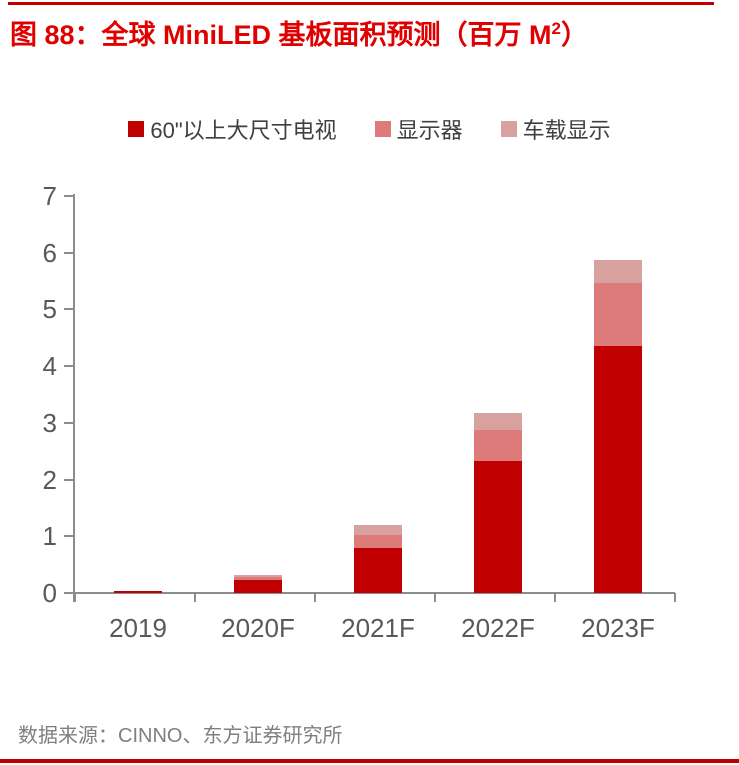  I want to click on figure-title: 图 88：全球 MiniLED 基板面积预测（百万 M2）, so click(299, 32).